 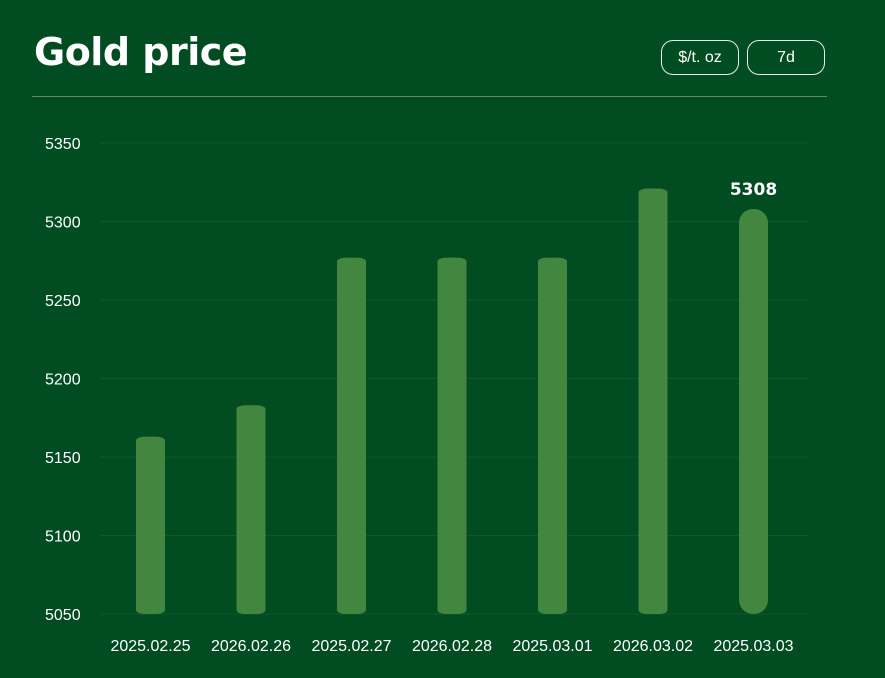 What do you see at coordinates (63, 458) in the screenshot?
I see `y-tick-label: 5150` at bounding box center [63, 458].